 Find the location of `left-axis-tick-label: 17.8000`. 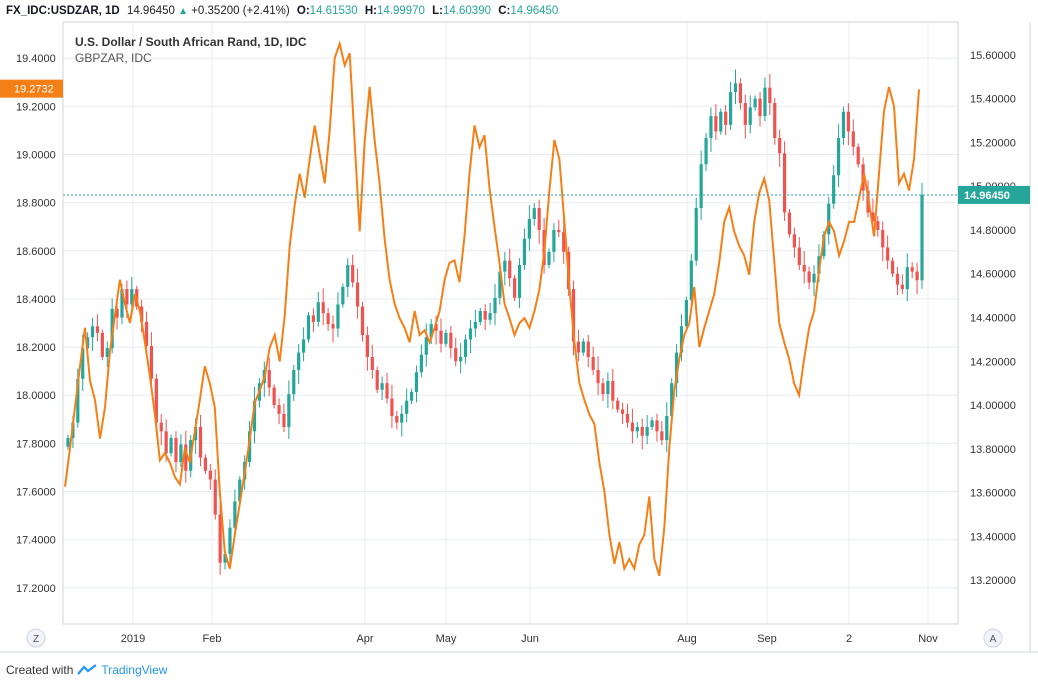

left-axis-tick-label: 17.8000 is located at coordinates (36, 444).